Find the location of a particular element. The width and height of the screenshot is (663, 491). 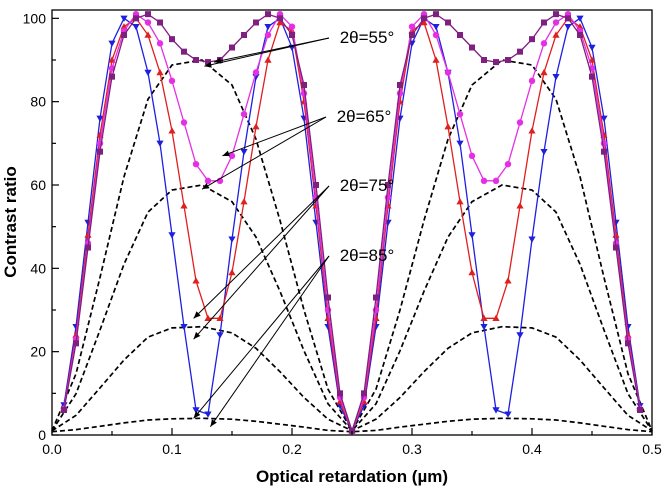

series-7-dashed-curve is located at coordinates (352, 425).